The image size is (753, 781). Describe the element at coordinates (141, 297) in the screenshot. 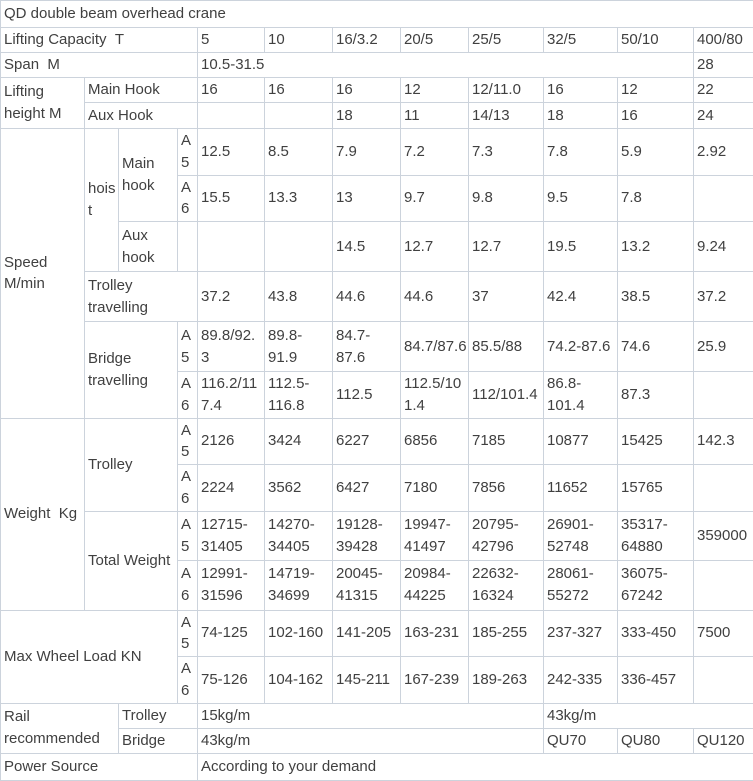

I see `row-label-trolley-travelling: Trolley travelling` at that location.